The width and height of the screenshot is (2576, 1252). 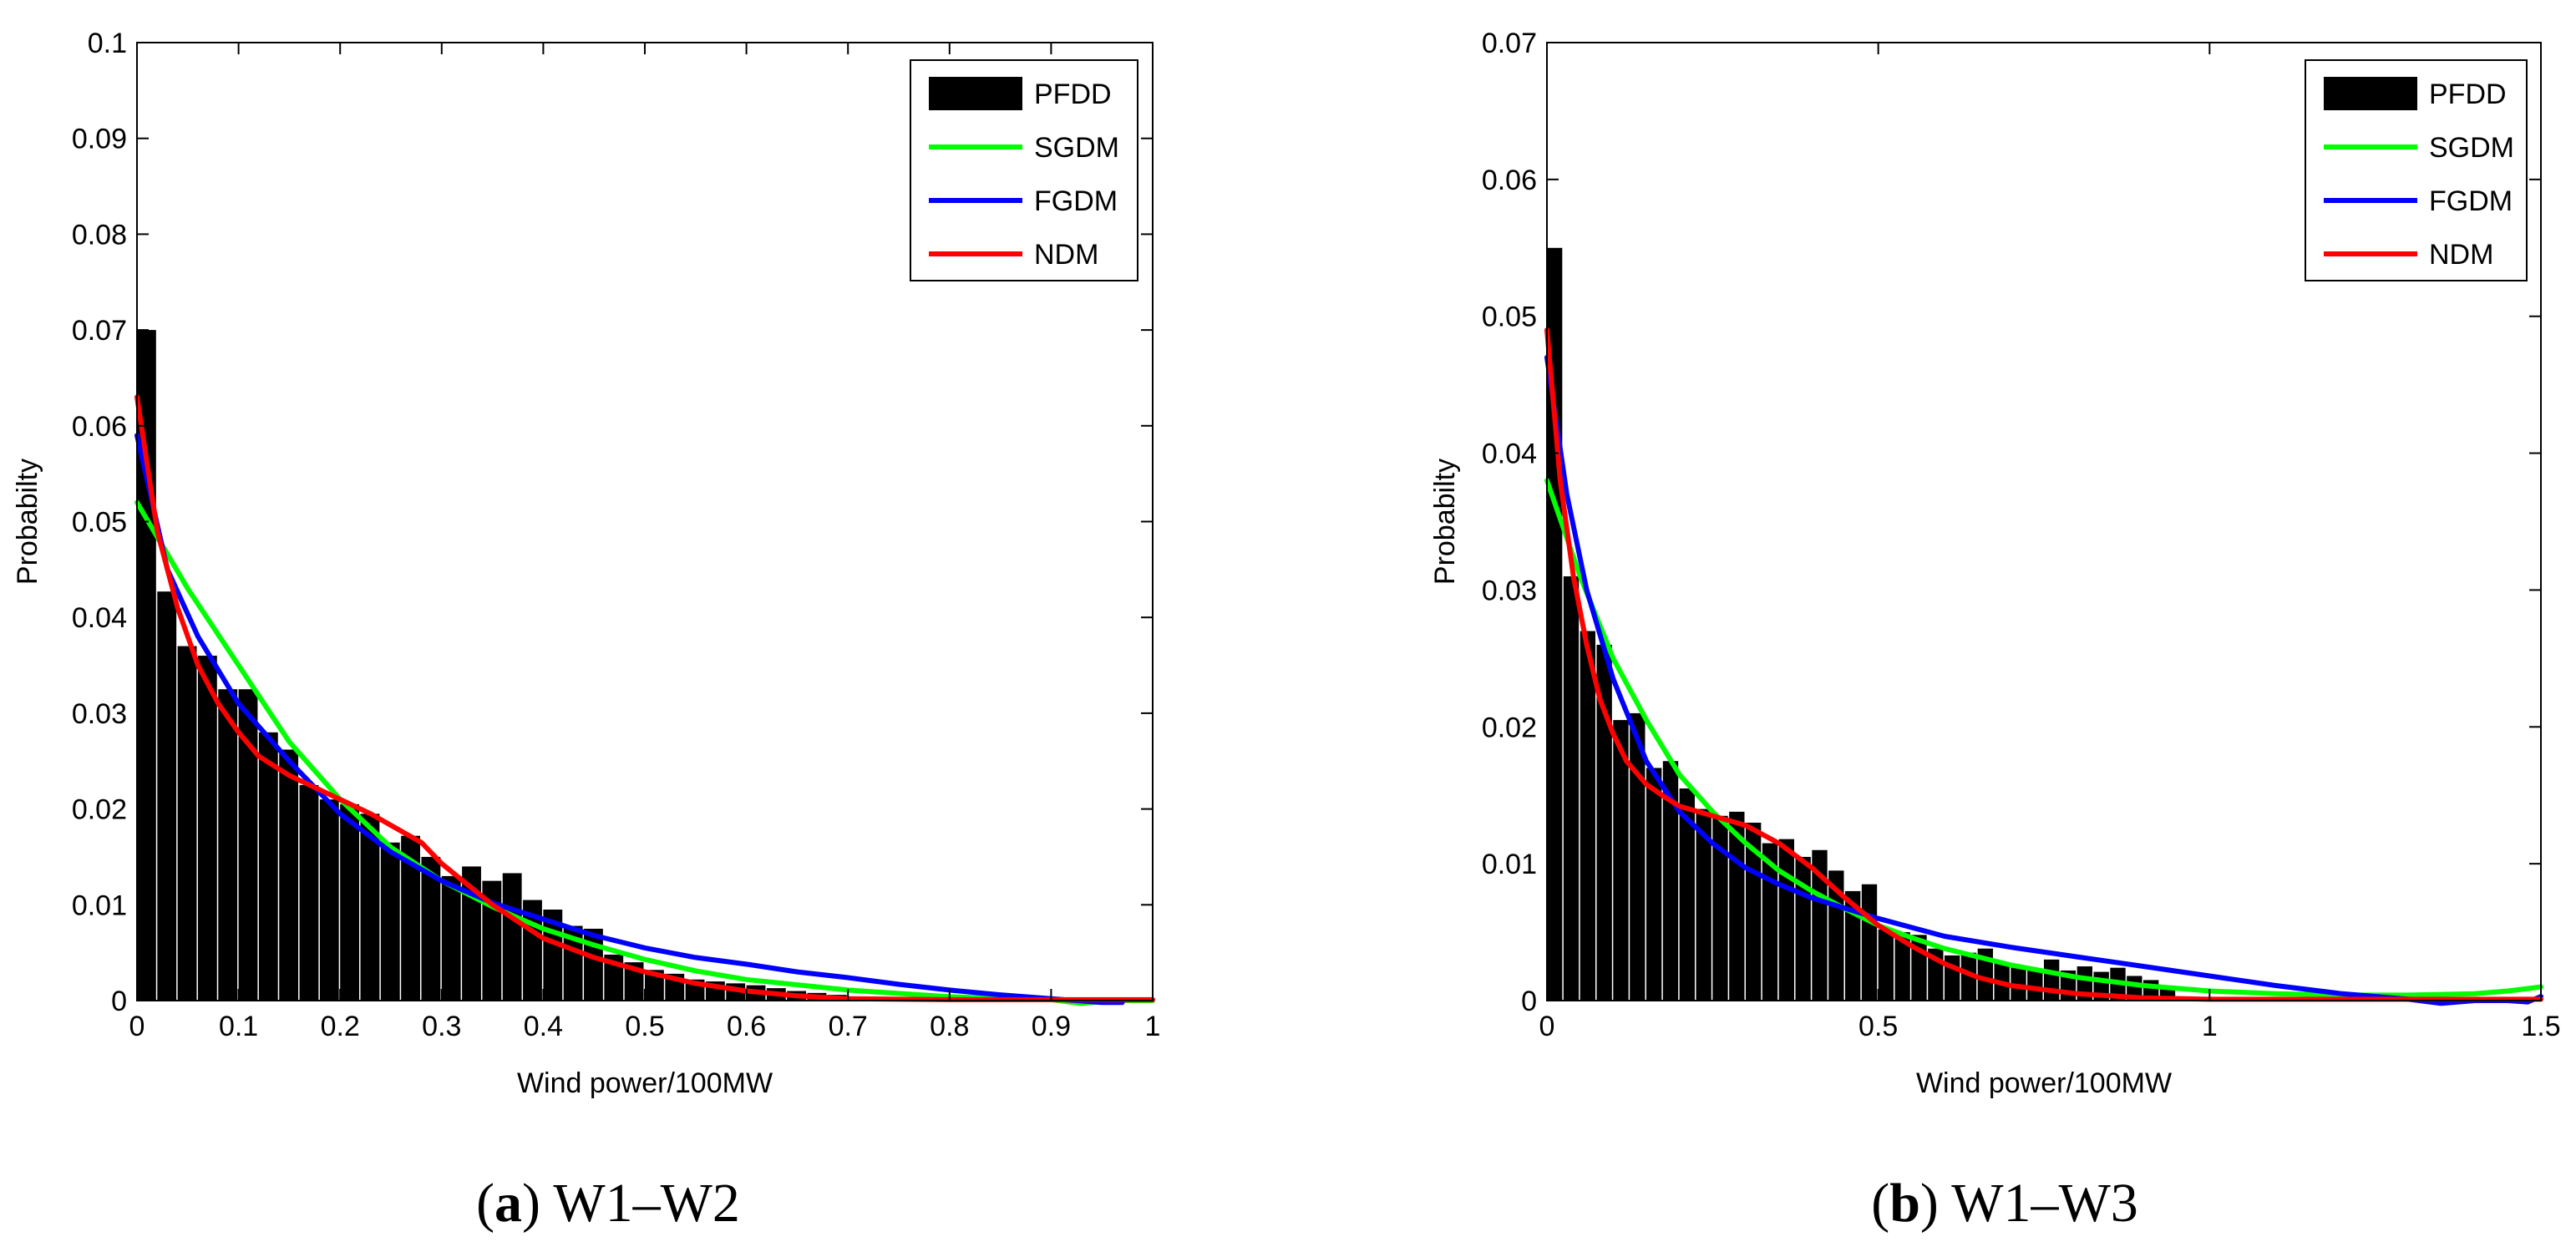 What do you see at coordinates (99, 235) in the screenshot?
I see `y-tick-label: 0.08` at bounding box center [99, 235].